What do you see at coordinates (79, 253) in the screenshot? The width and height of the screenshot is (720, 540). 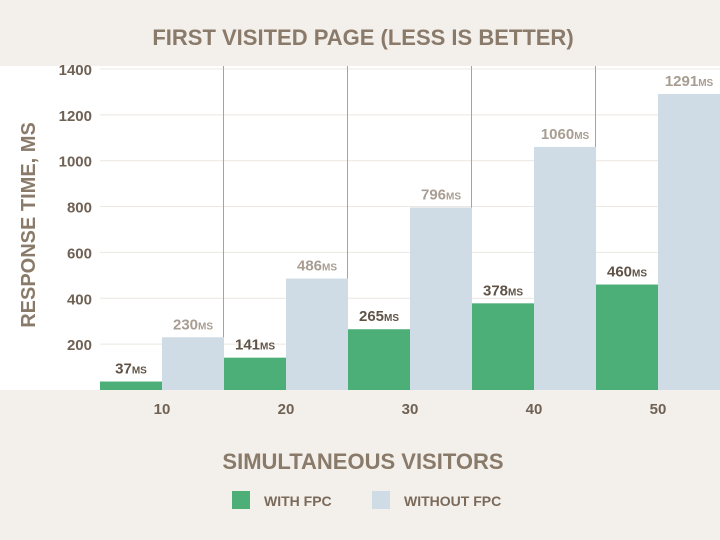 I see `y-tick-label: 600` at bounding box center [79, 253].